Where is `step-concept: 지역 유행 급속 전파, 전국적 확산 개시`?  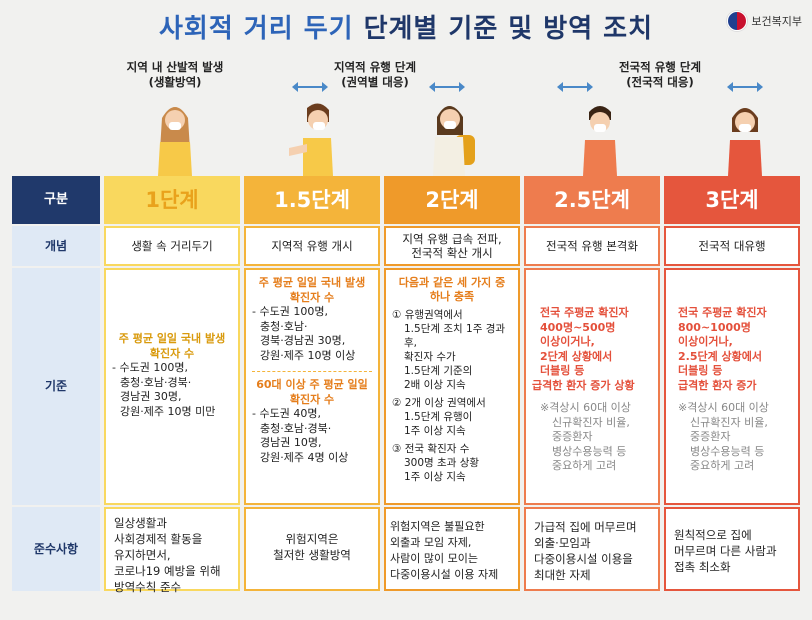
step-concept: 지역 유행 급속 전파, 전국적 확산 개시 is located at coordinates (452, 246).